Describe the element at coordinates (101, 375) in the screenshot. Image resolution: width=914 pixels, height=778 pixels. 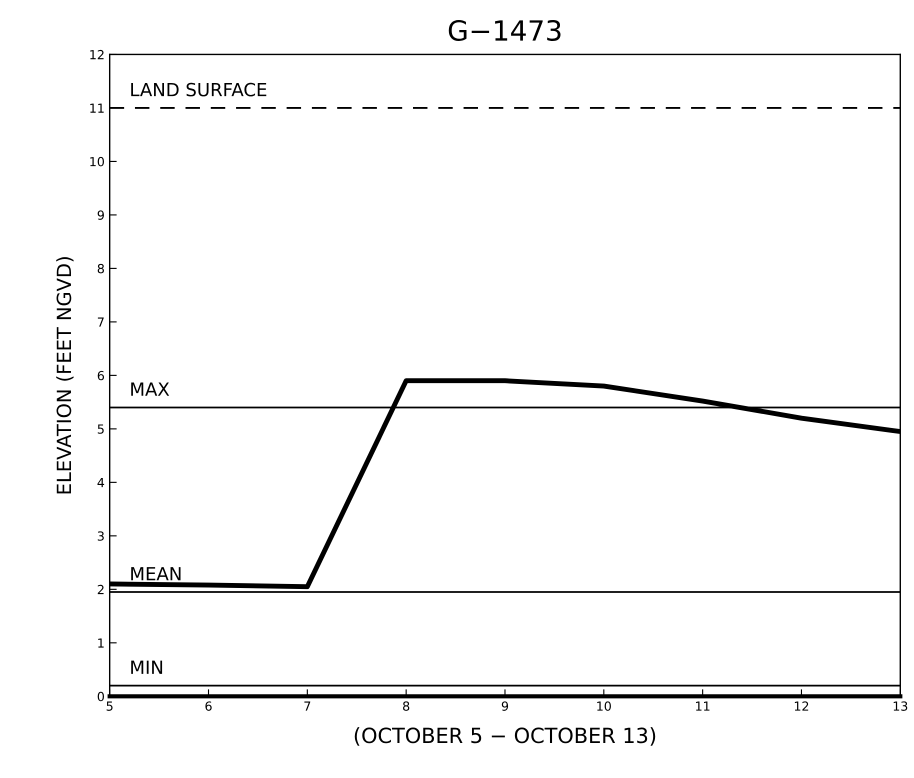
I see `y-tick-label: 6` at that location.